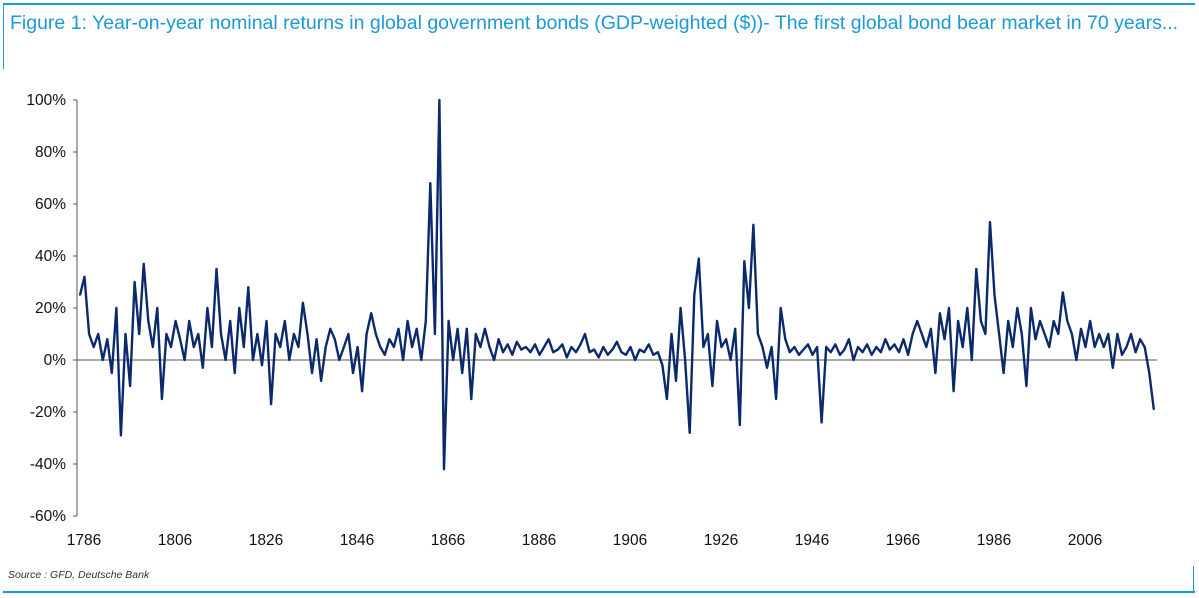 The height and width of the screenshot is (598, 1199). Describe the element at coordinates (599, 592) in the screenshot. I see `frame-bottom-border` at that location.